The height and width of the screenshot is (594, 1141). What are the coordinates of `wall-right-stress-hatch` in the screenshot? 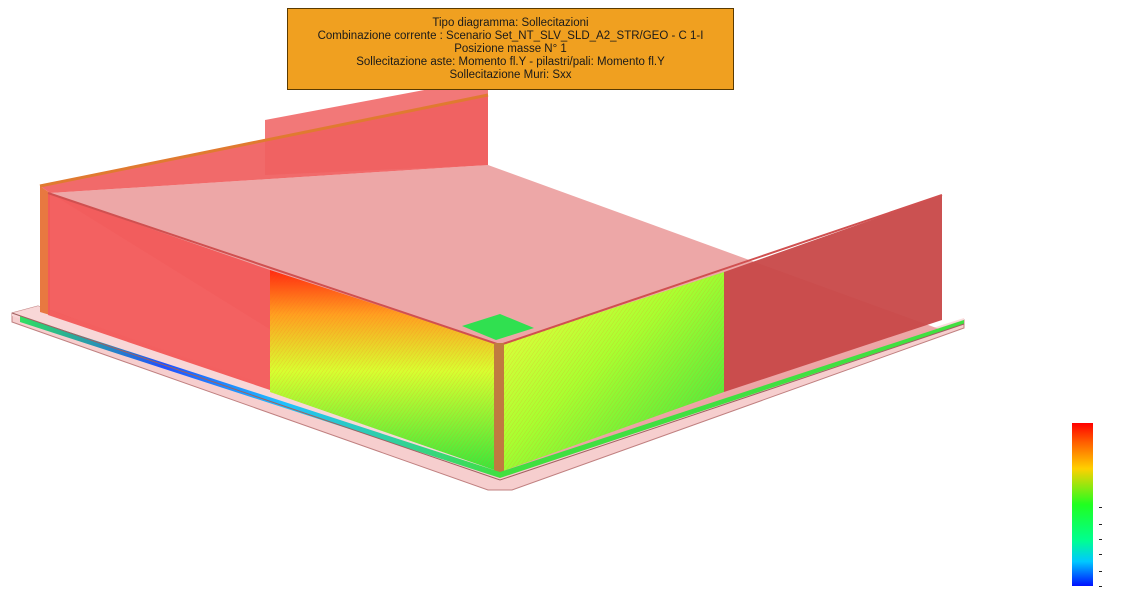 It's located at (612, 372).